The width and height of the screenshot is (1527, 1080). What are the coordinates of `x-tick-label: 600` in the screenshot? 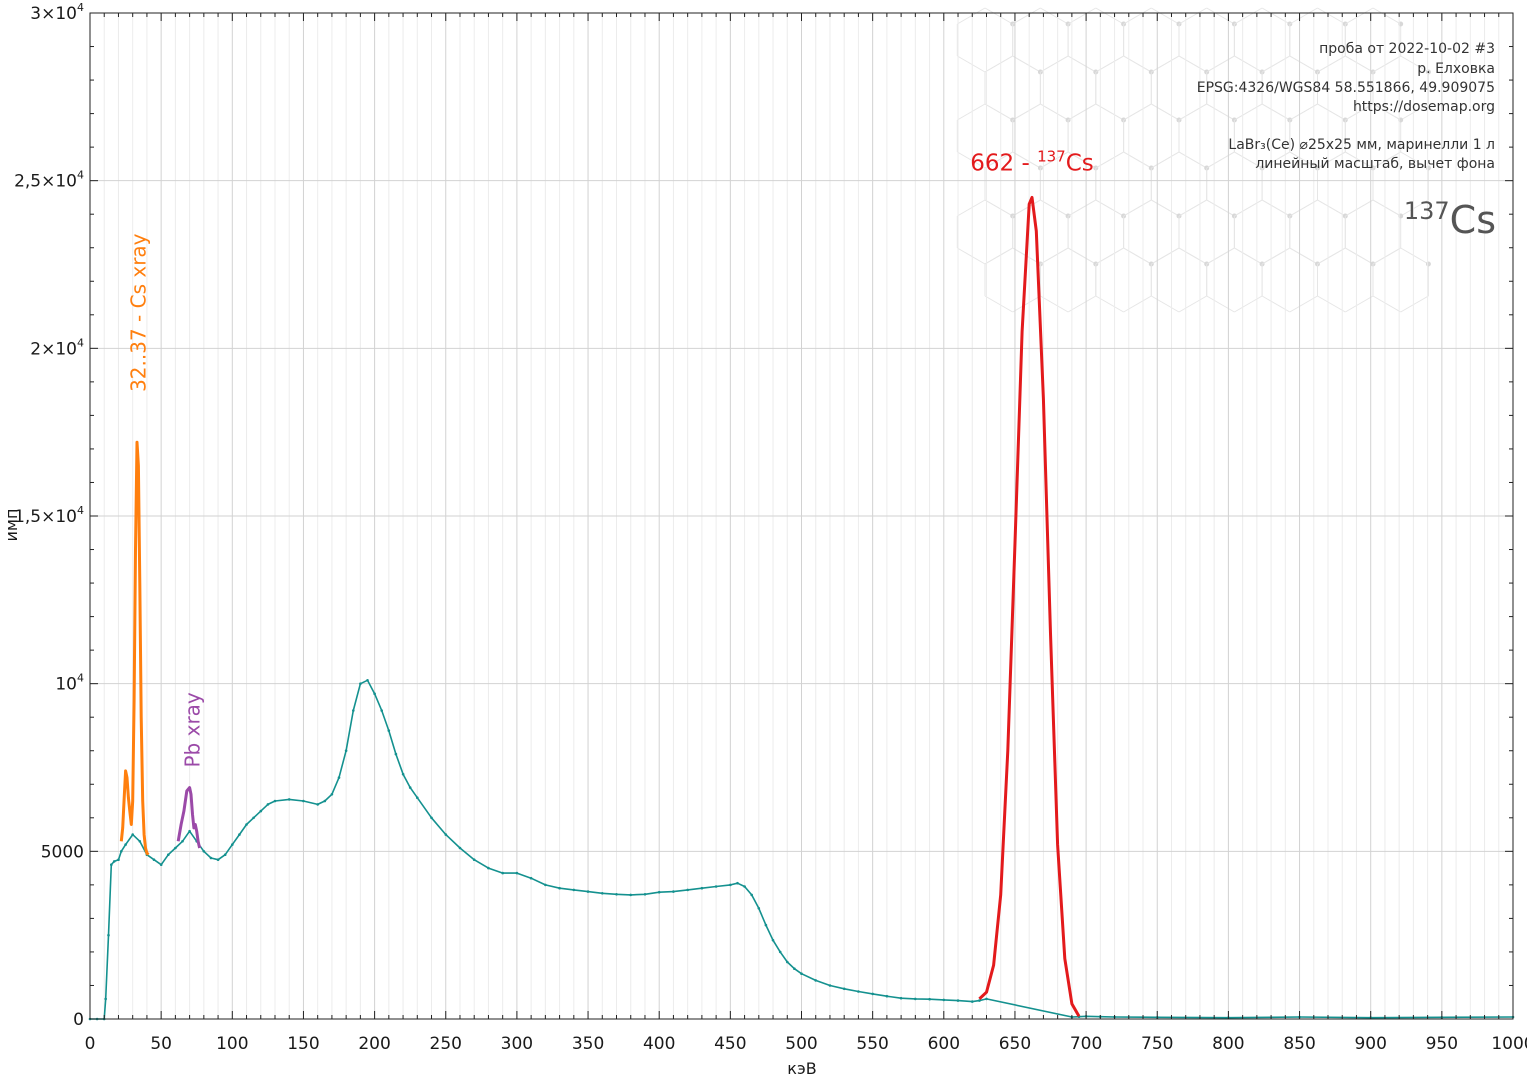 It's located at (944, 1044).